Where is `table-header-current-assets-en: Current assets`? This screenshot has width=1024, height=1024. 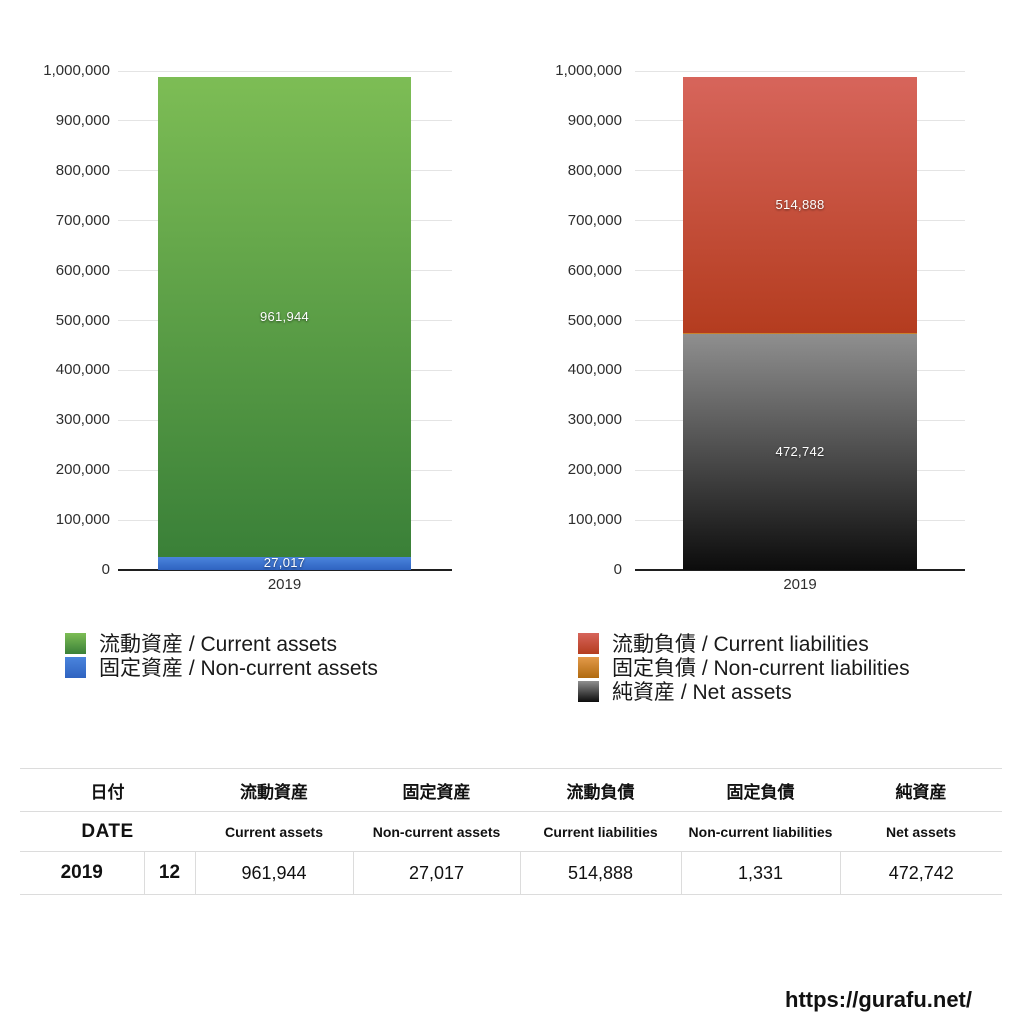
table-header-current-assets-en: Current assets is located at coordinates (274, 831).